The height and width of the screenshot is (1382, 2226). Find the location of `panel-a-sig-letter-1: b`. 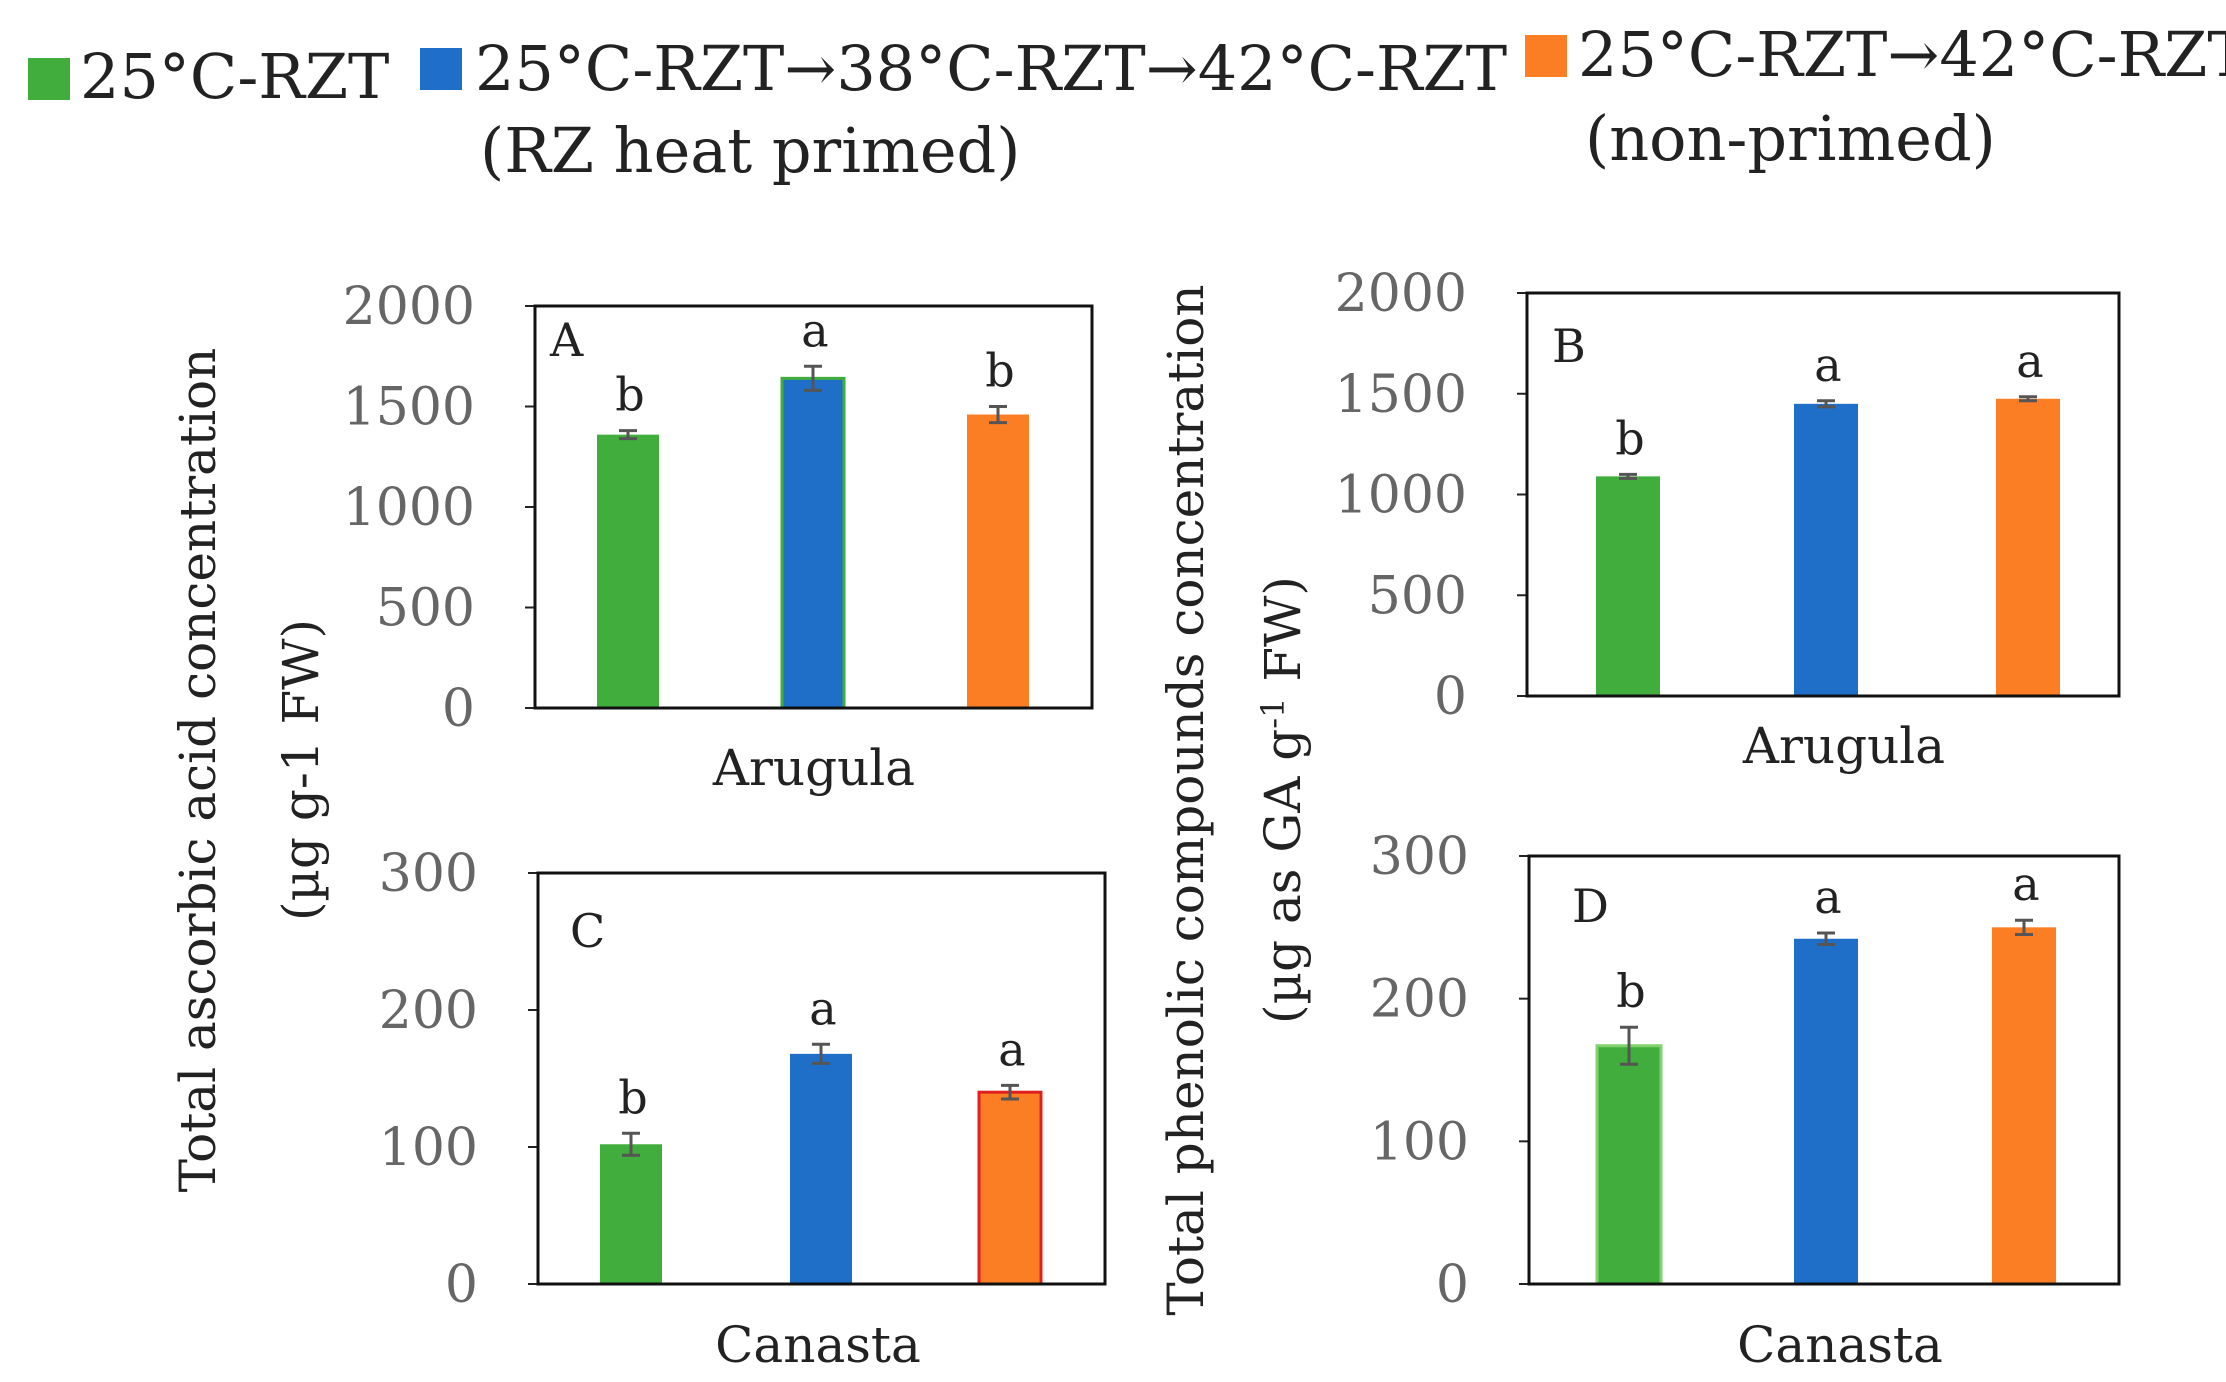

panel-a-sig-letter-1: b is located at coordinates (629, 395).